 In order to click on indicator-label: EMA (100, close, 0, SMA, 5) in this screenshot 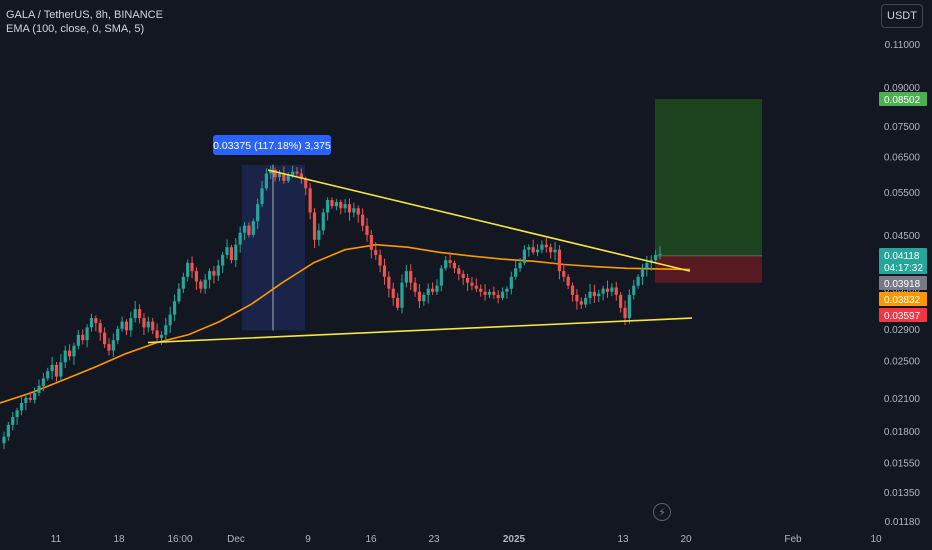, I will do `click(75, 29)`.